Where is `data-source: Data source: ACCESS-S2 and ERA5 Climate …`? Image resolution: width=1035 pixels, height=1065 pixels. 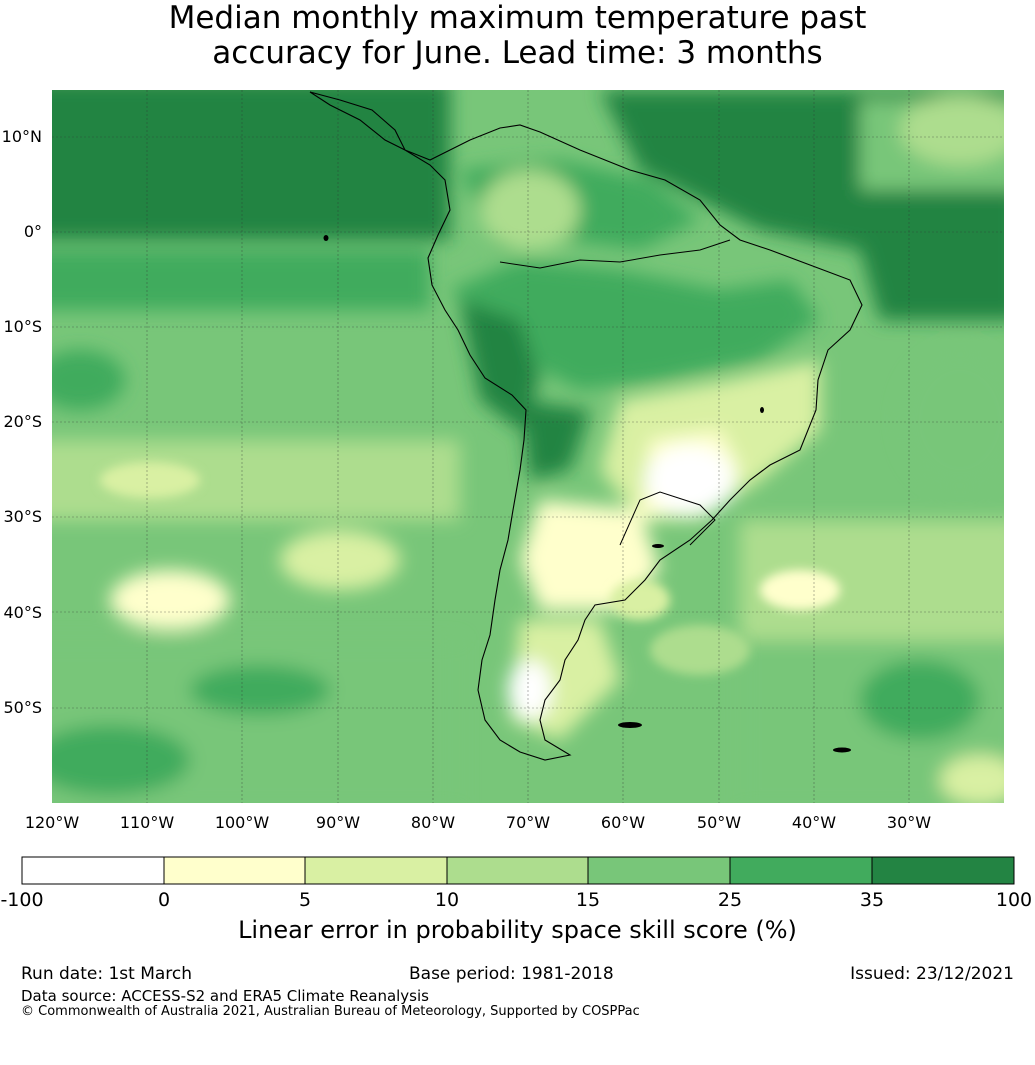 data-source: Data source: ACCESS-S2 and ERA5 Climate … is located at coordinates (225, 996).